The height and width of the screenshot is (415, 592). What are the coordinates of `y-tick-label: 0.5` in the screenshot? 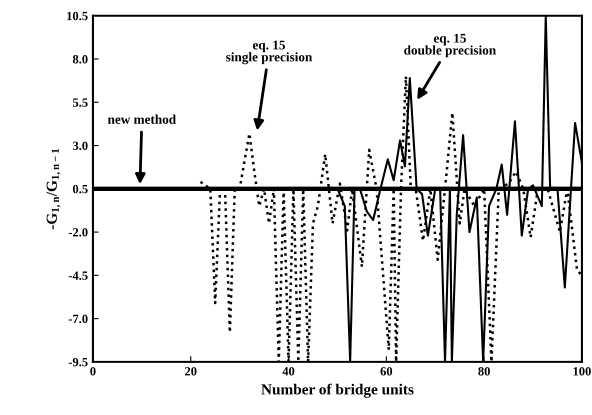 It's located at (80, 189).